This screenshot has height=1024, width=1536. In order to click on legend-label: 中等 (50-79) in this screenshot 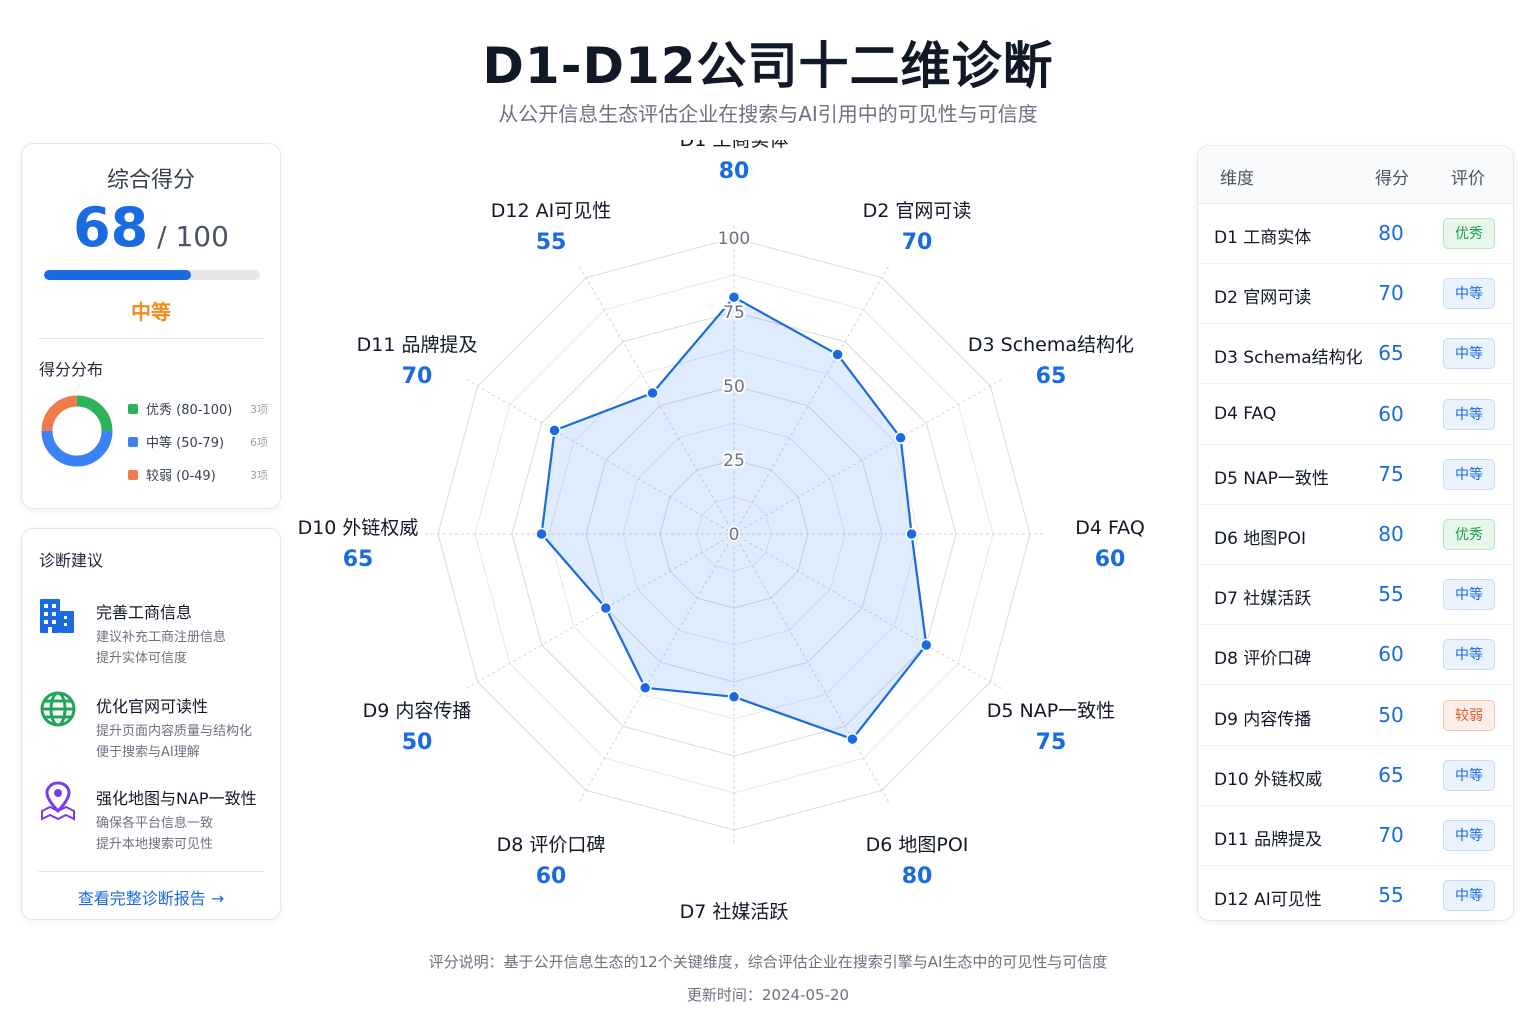, I will do `click(185, 443)`.